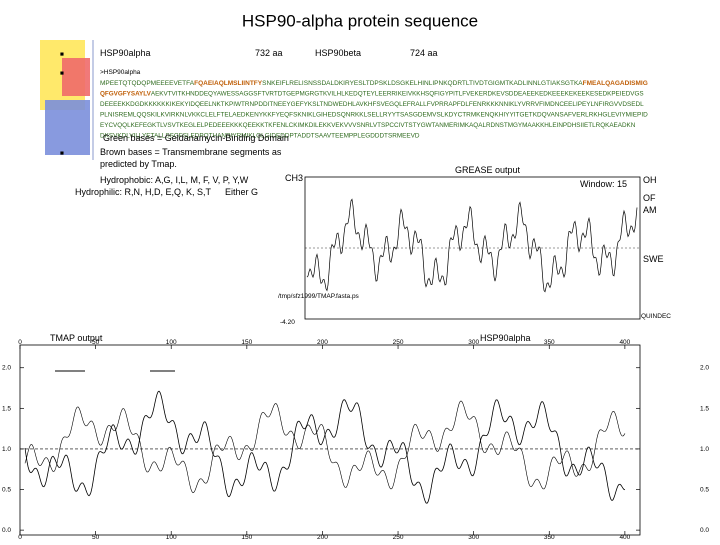 The width and height of the screenshot is (720, 545). What do you see at coordinates (143, 192) in the screenshot?
I see `hydrophilic: Hydrophilic: R,N, H,D, E,Q, K, S,T` at bounding box center [143, 192].